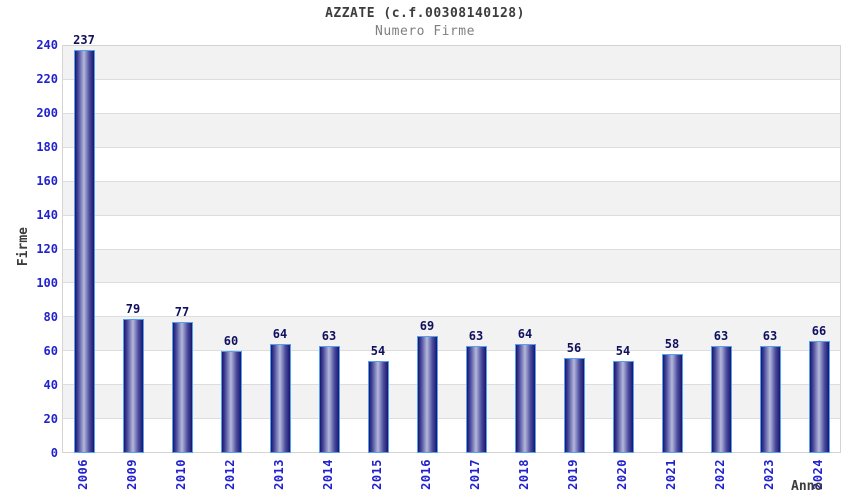 The image size is (850, 500). What do you see at coordinates (84, 40) in the screenshot?
I see `bar-value-label: 237` at bounding box center [84, 40].